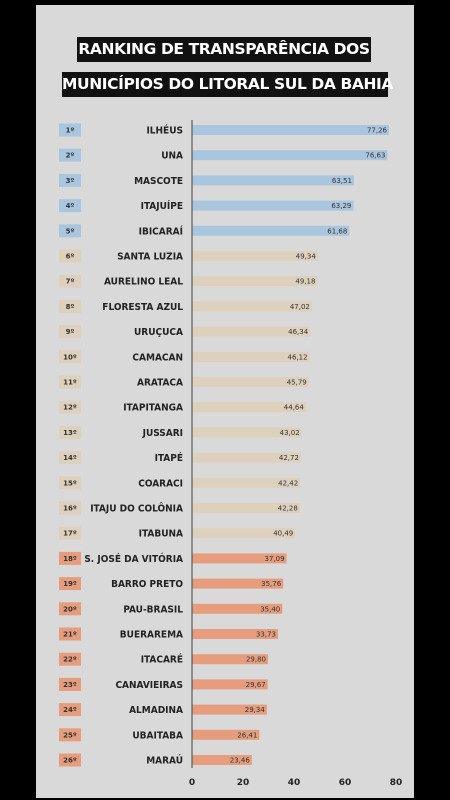  I want to click on rank-label: 3º, so click(70, 181).